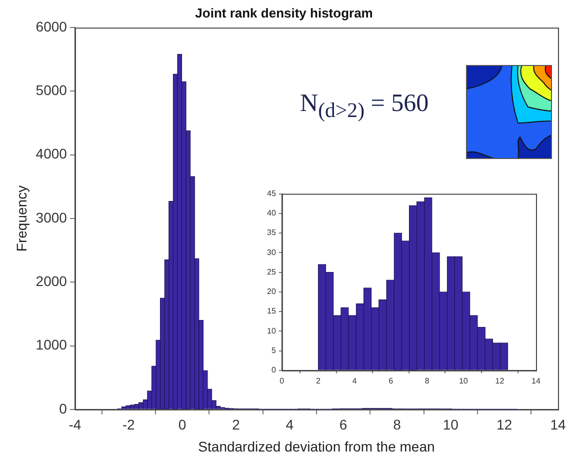 The image size is (574, 464). Describe the element at coordinates (75, 424) in the screenshot. I see `x-tick-label: -4` at that location.